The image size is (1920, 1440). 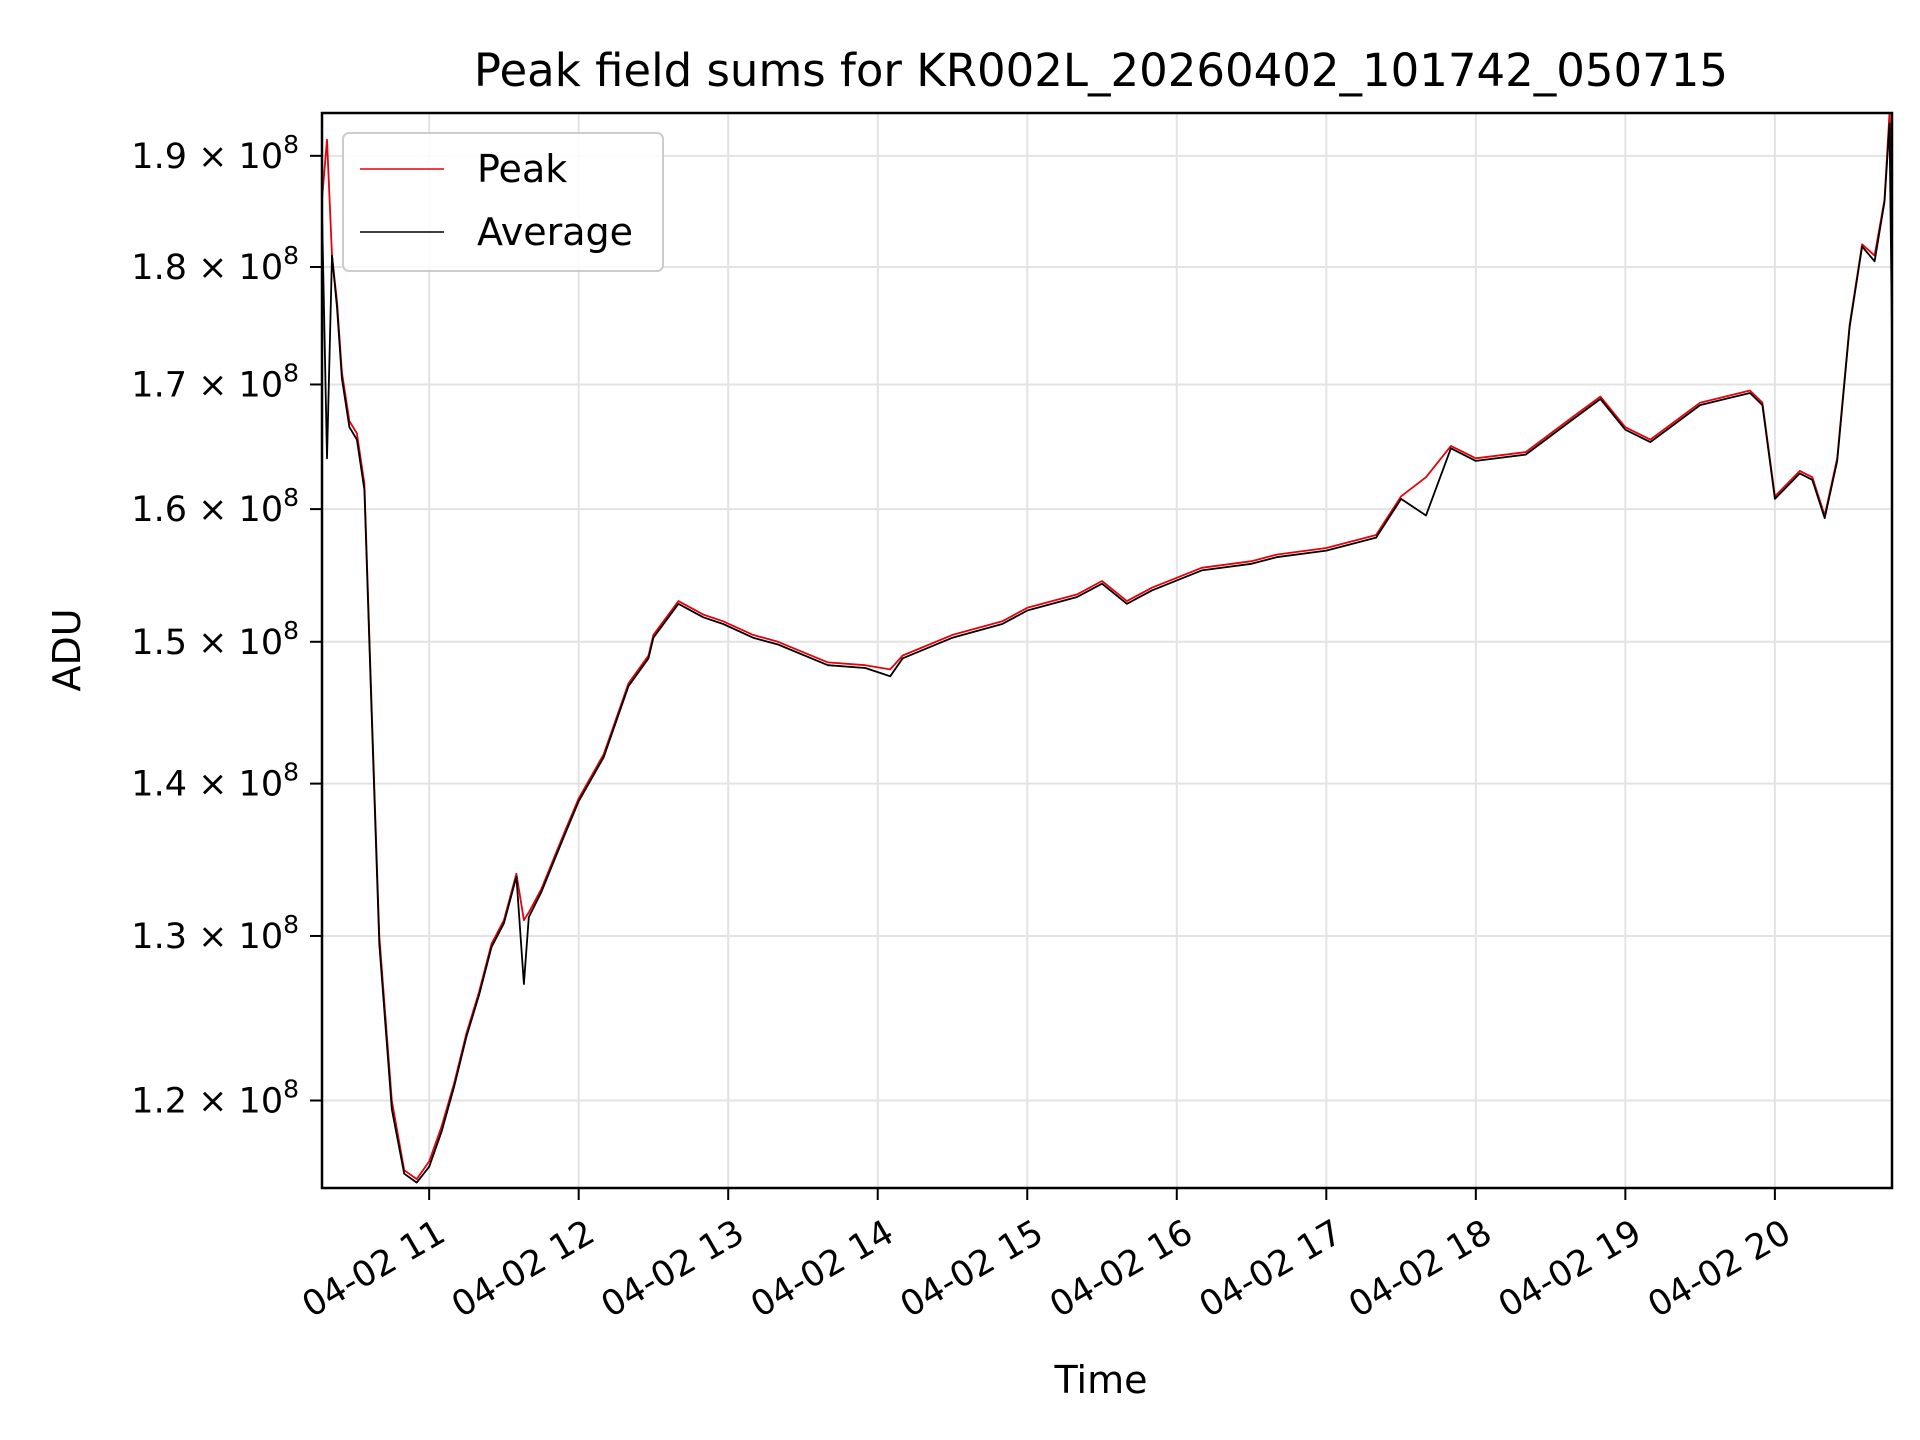 What do you see at coordinates (1101, 1380) in the screenshot?
I see `x-axis-label: Time` at bounding box center [1101, 1380].